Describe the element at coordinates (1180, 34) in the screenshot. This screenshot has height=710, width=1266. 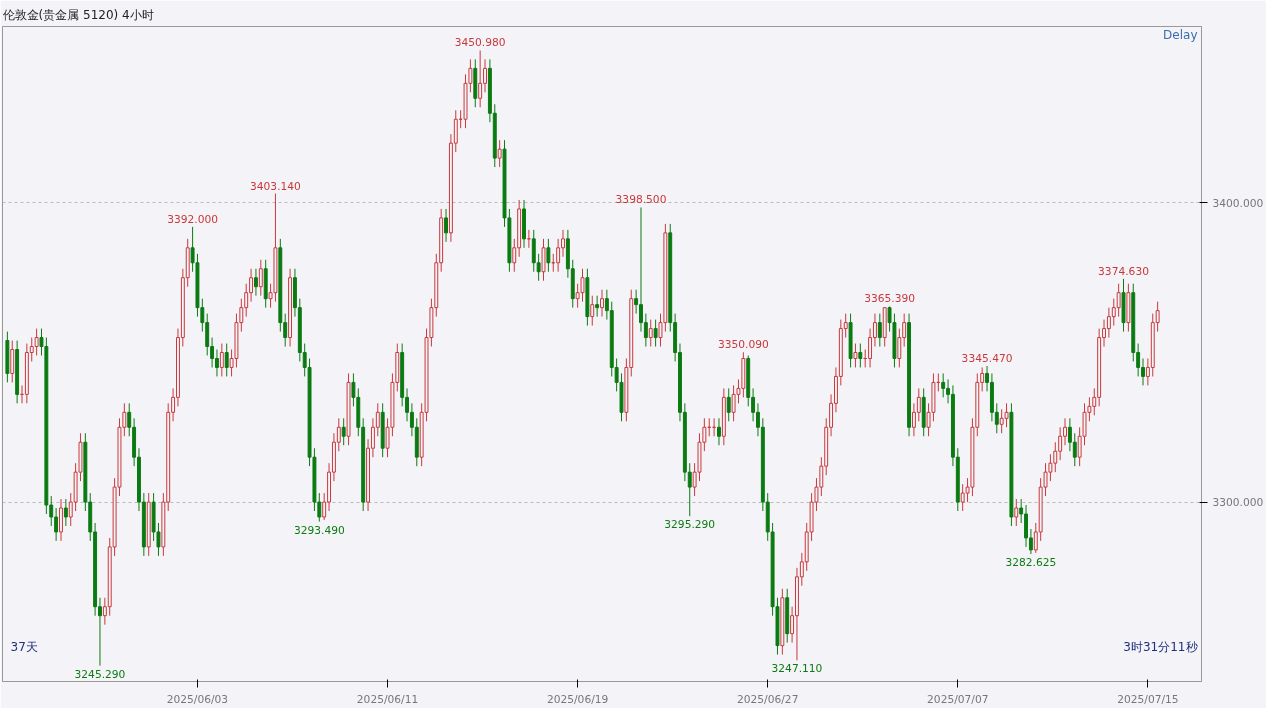
I see `text: Delay` at that location.